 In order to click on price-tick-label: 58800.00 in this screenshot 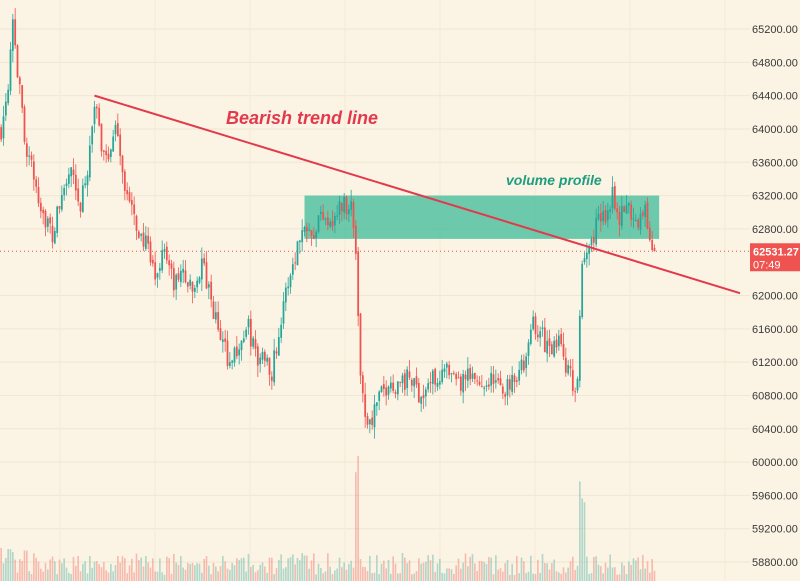, I will do `click(775, 563)`.